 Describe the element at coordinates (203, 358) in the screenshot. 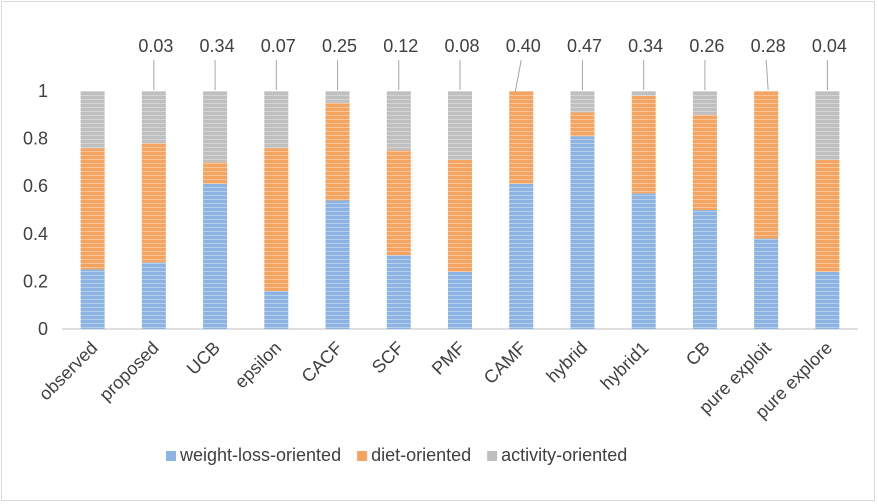

I see `x-tick-label: UCB` at that location.